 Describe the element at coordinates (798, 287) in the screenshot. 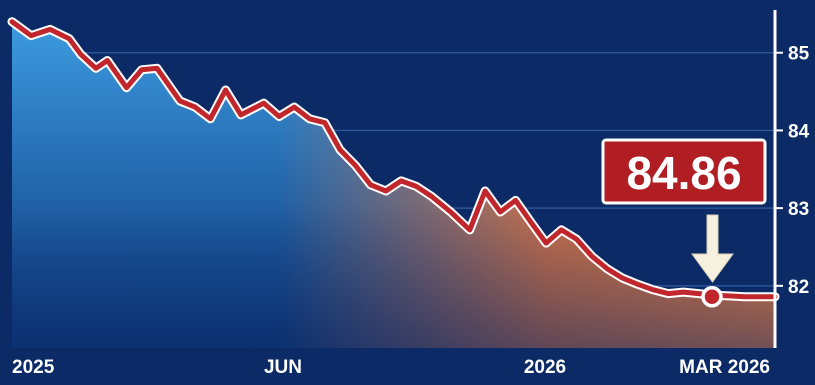

I see `y-tick-label-3: 82` at that location.